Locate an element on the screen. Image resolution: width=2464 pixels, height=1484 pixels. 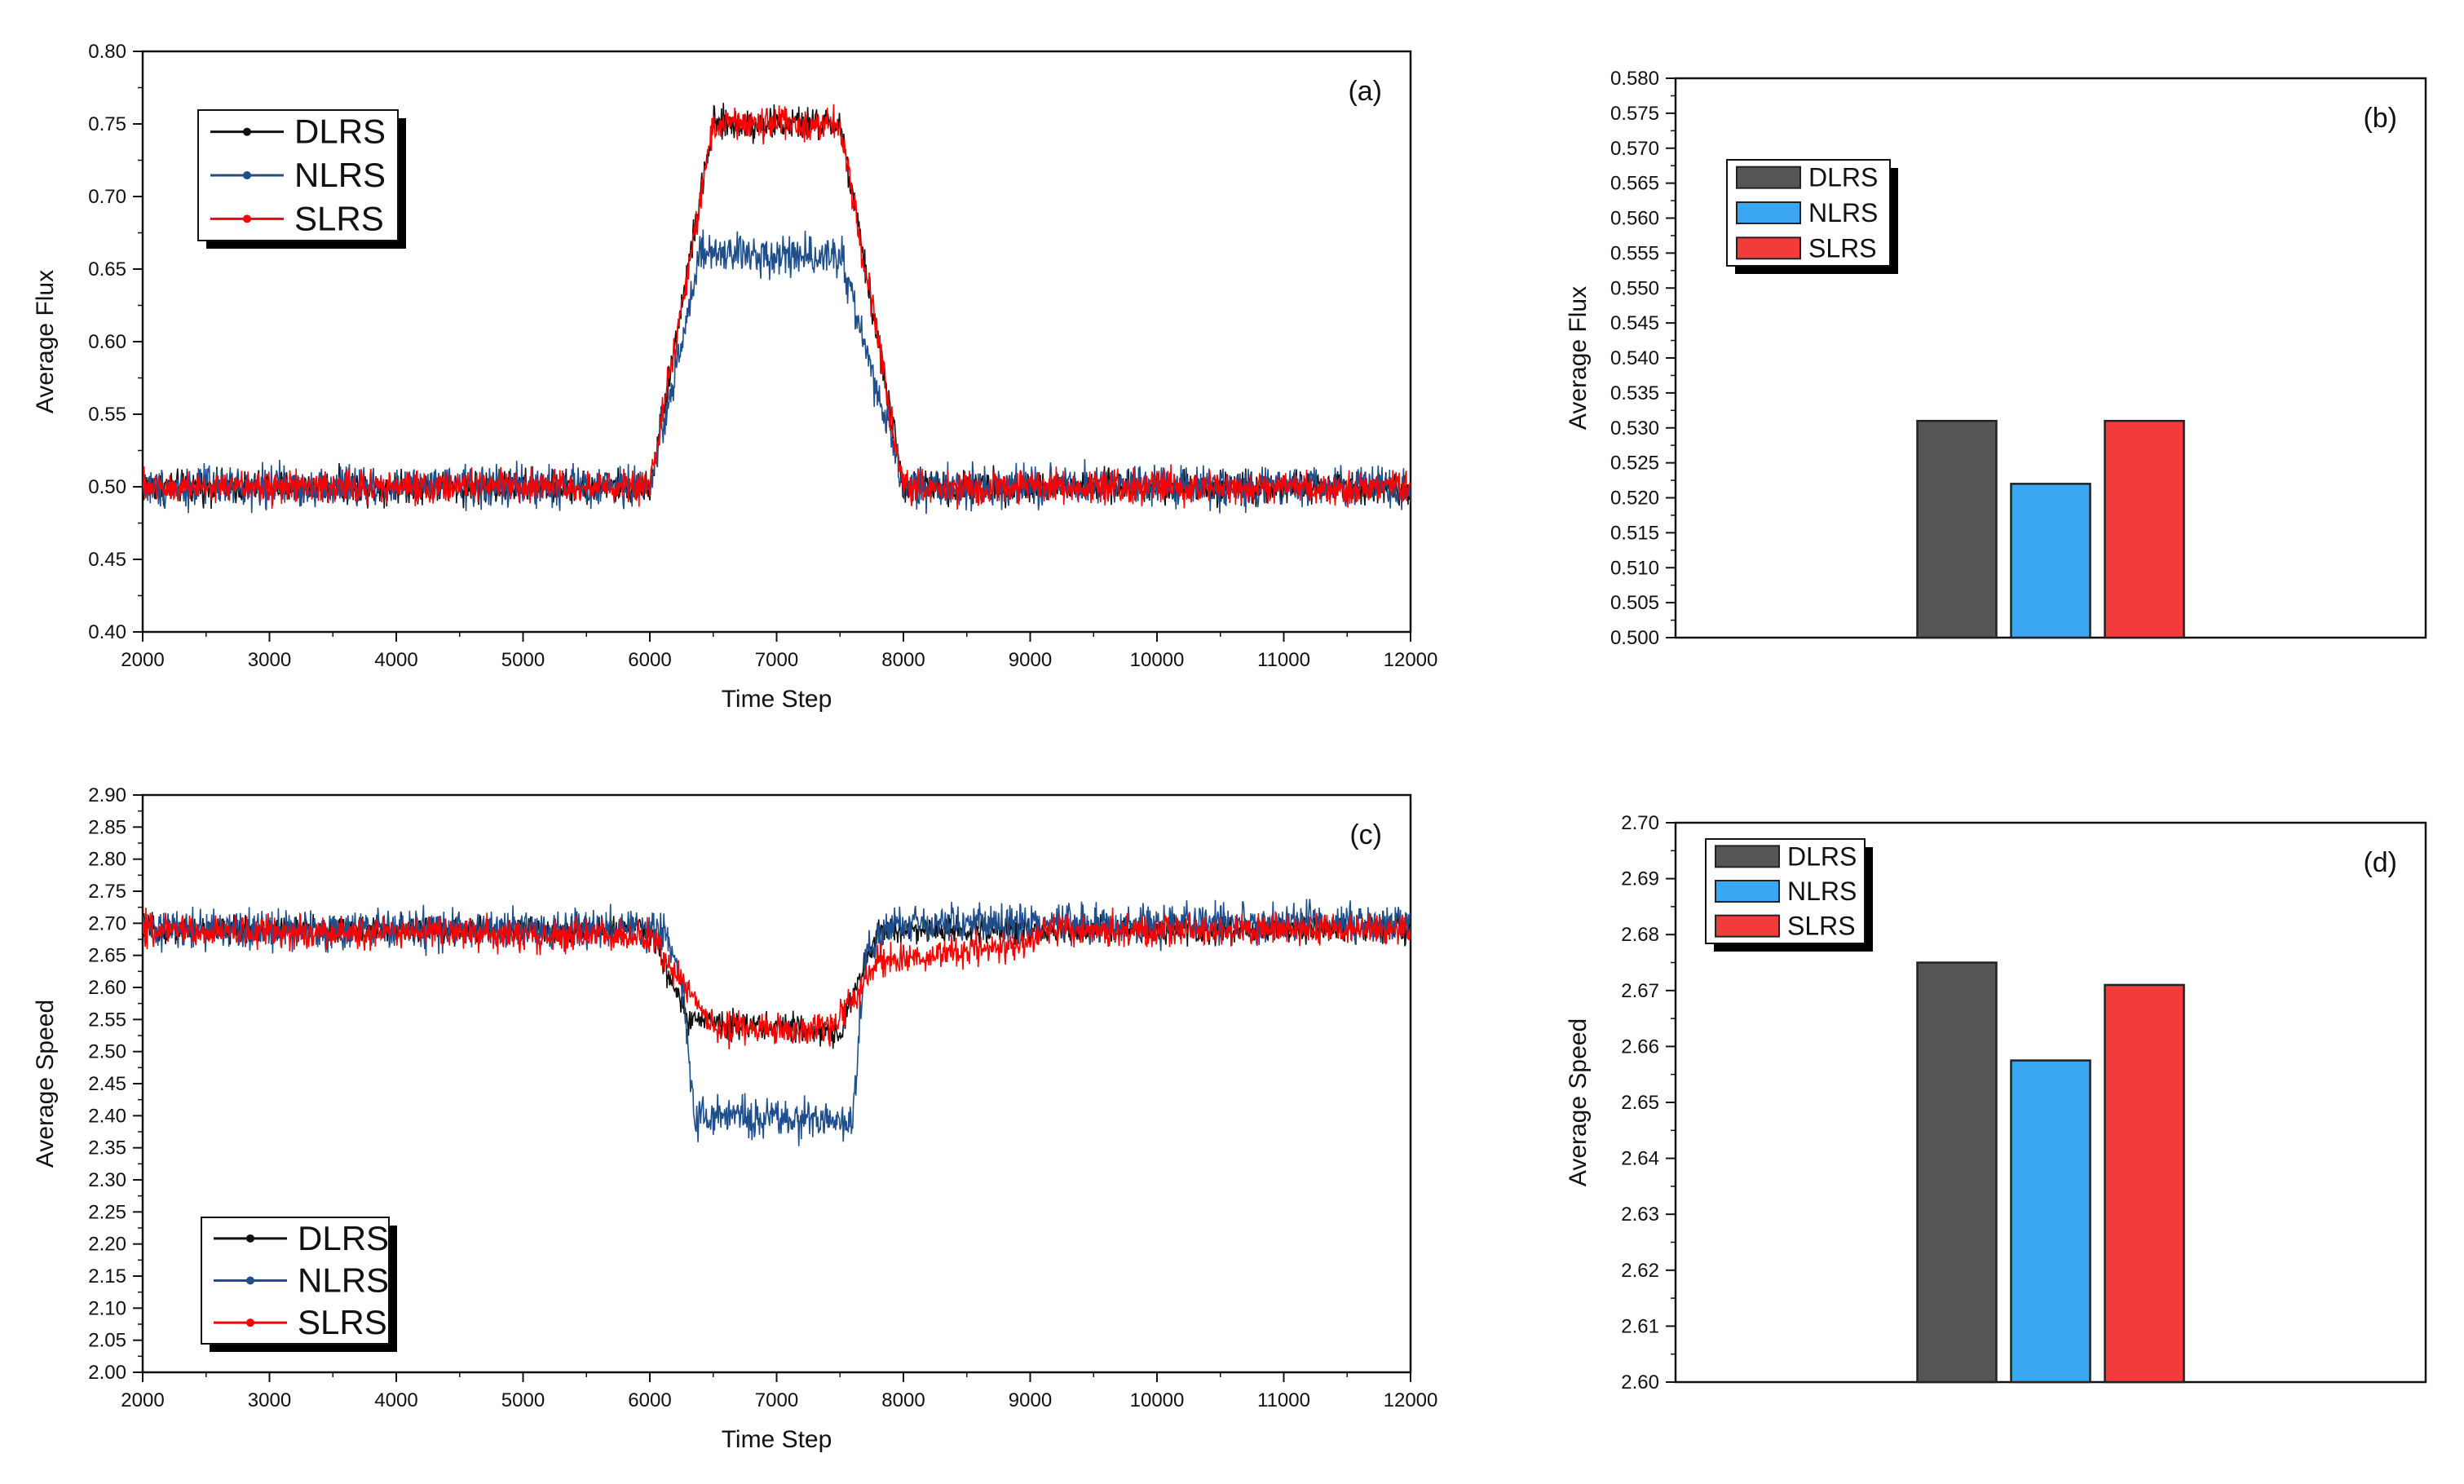
panel-d-ytick-label: 2.66 is located at coordinates (1640, 1047).